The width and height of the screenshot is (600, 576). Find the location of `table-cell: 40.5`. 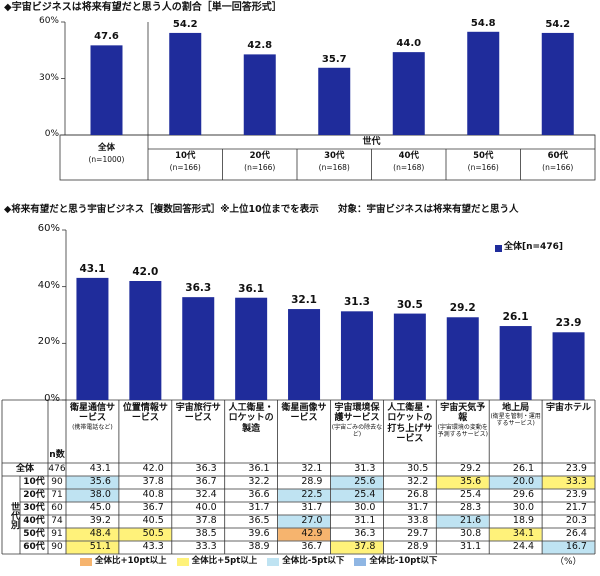

table-cell: 40.5 is located at coordinates (153, 520).